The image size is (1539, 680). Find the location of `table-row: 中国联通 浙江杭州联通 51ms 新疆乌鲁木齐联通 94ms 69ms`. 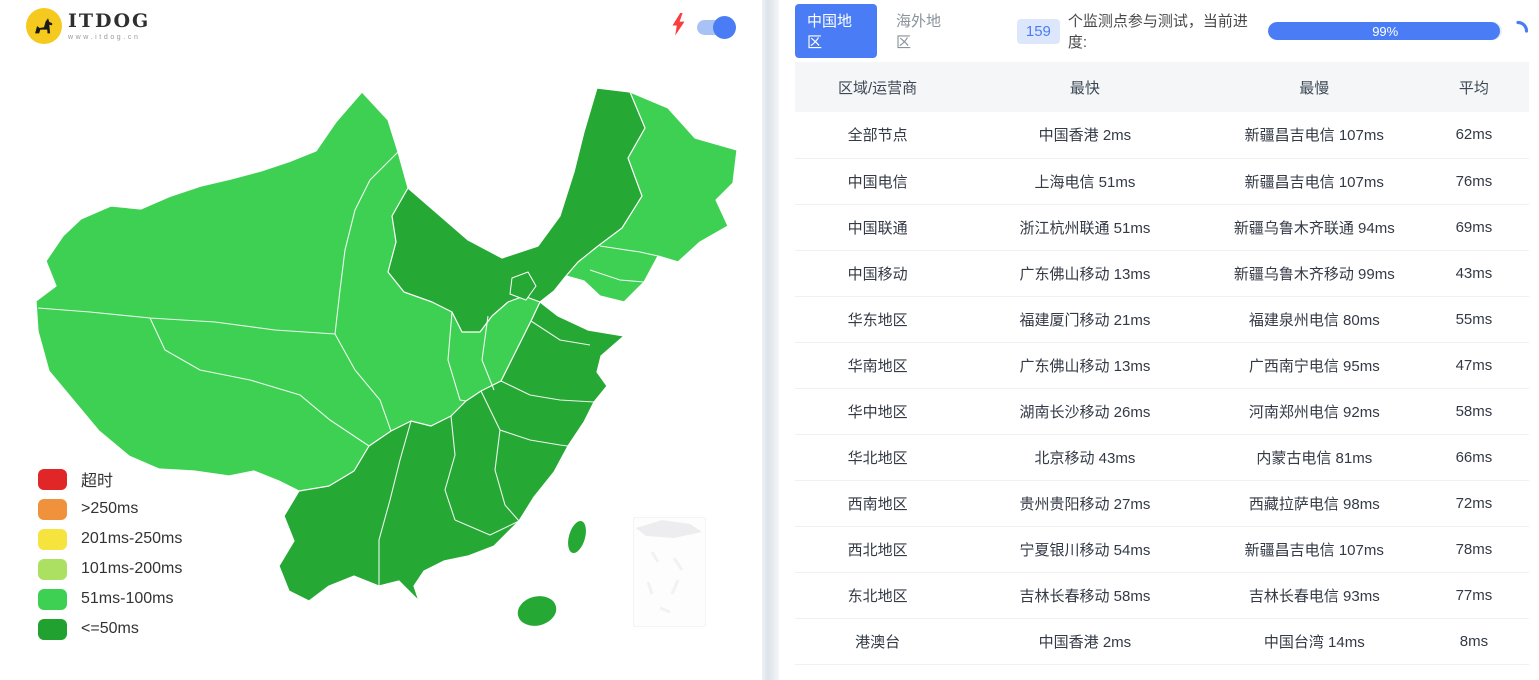

table-row: 中国联通 浙江杭州联通 51ms 新疆乌鲁木齐联通 94ms 69ms is located at coordinates (1162, 227).